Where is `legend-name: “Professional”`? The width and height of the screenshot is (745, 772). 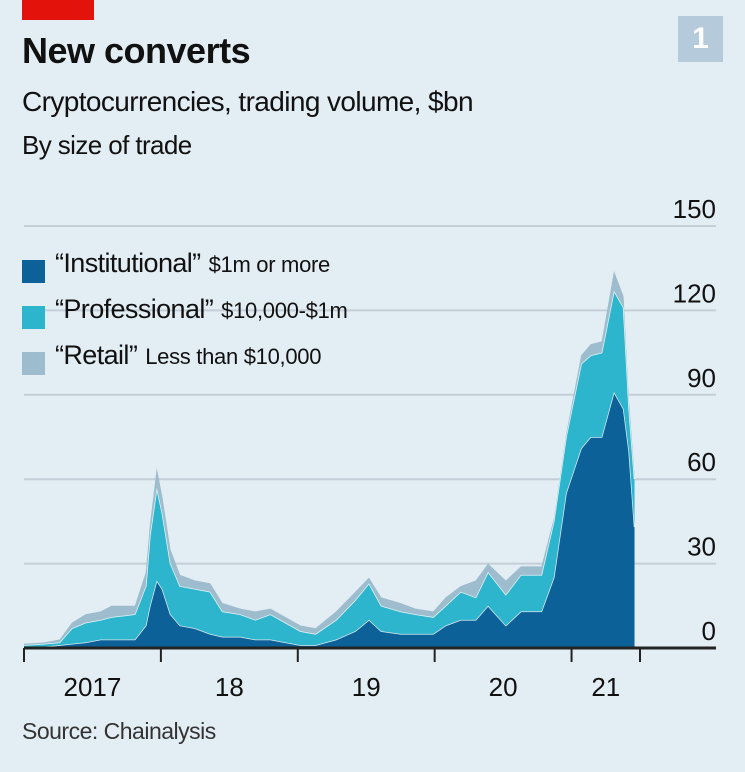
legend-name: “Professional” is located at coordinates (134, 309).